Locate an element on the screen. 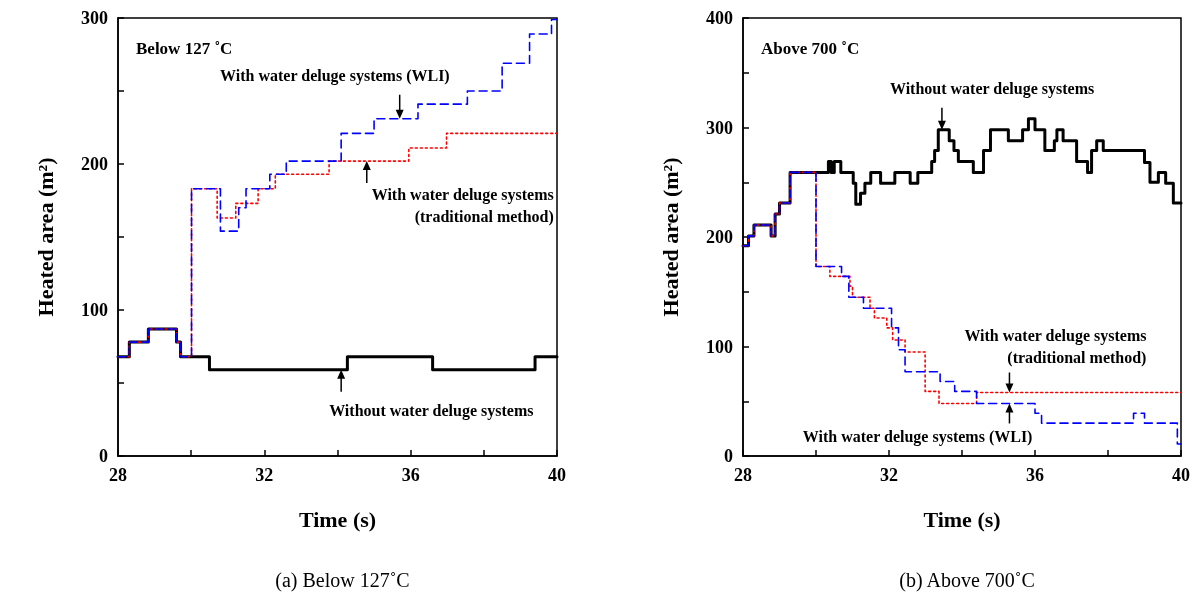 The image size is (1200, 601). text: (b) Above 700˚C is located at coordinates (967, 580).